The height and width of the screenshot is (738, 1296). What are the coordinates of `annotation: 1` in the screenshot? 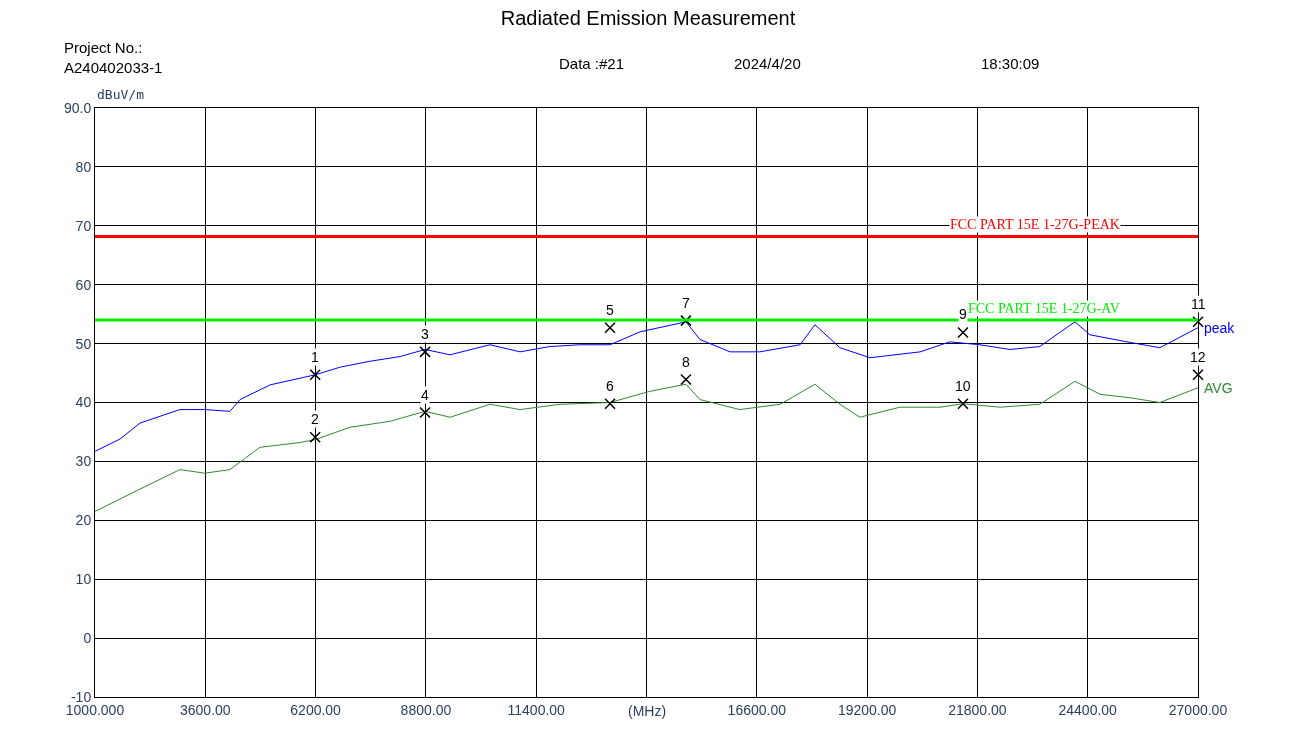 It's located at (315, 357).